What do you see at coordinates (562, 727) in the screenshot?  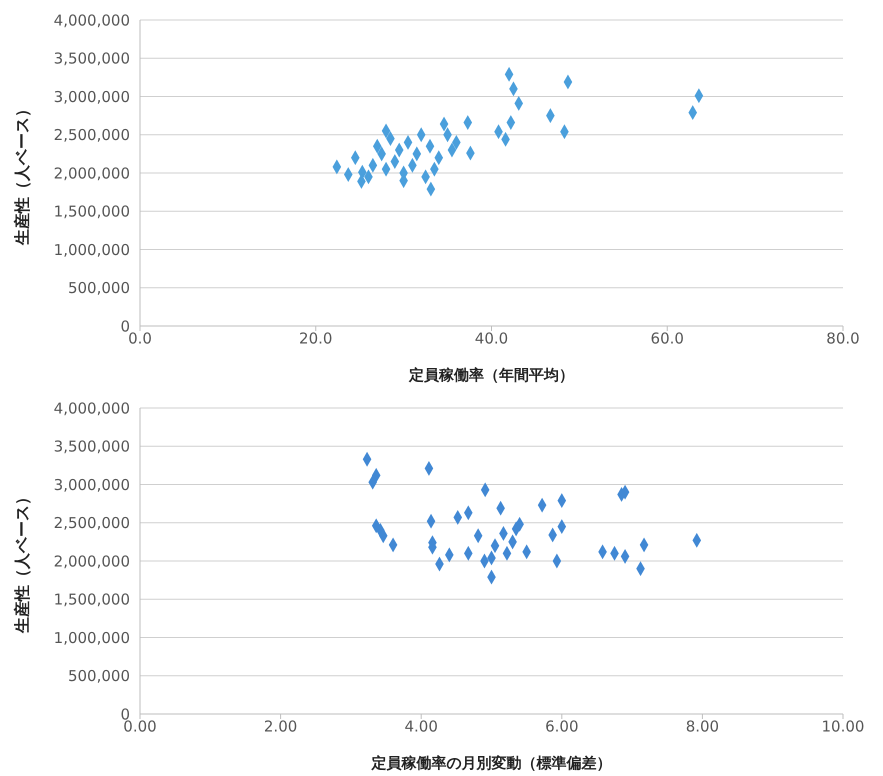 I see `x-tick-label: 6.00` at bounding box center [562, 727].